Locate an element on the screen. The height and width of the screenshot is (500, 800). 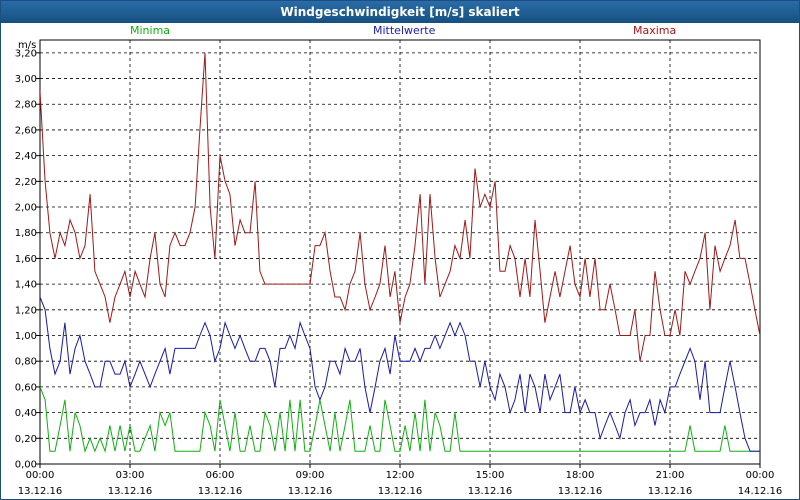
y-tick-label: 0,20 is located at coordinates (26, 439).